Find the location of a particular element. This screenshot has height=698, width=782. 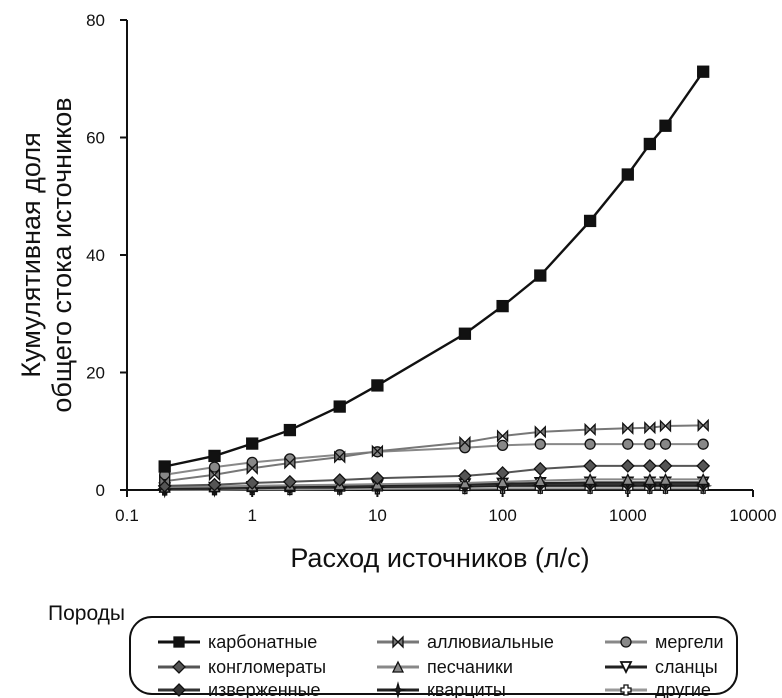

series-4-line is located at coordinates (434, 483).